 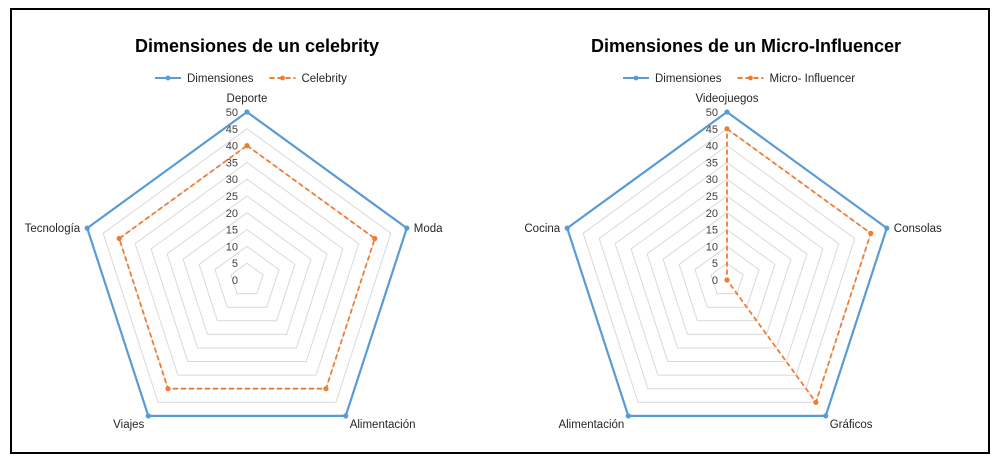 I want to click on series-celebrity, so click(x=247, y=267).